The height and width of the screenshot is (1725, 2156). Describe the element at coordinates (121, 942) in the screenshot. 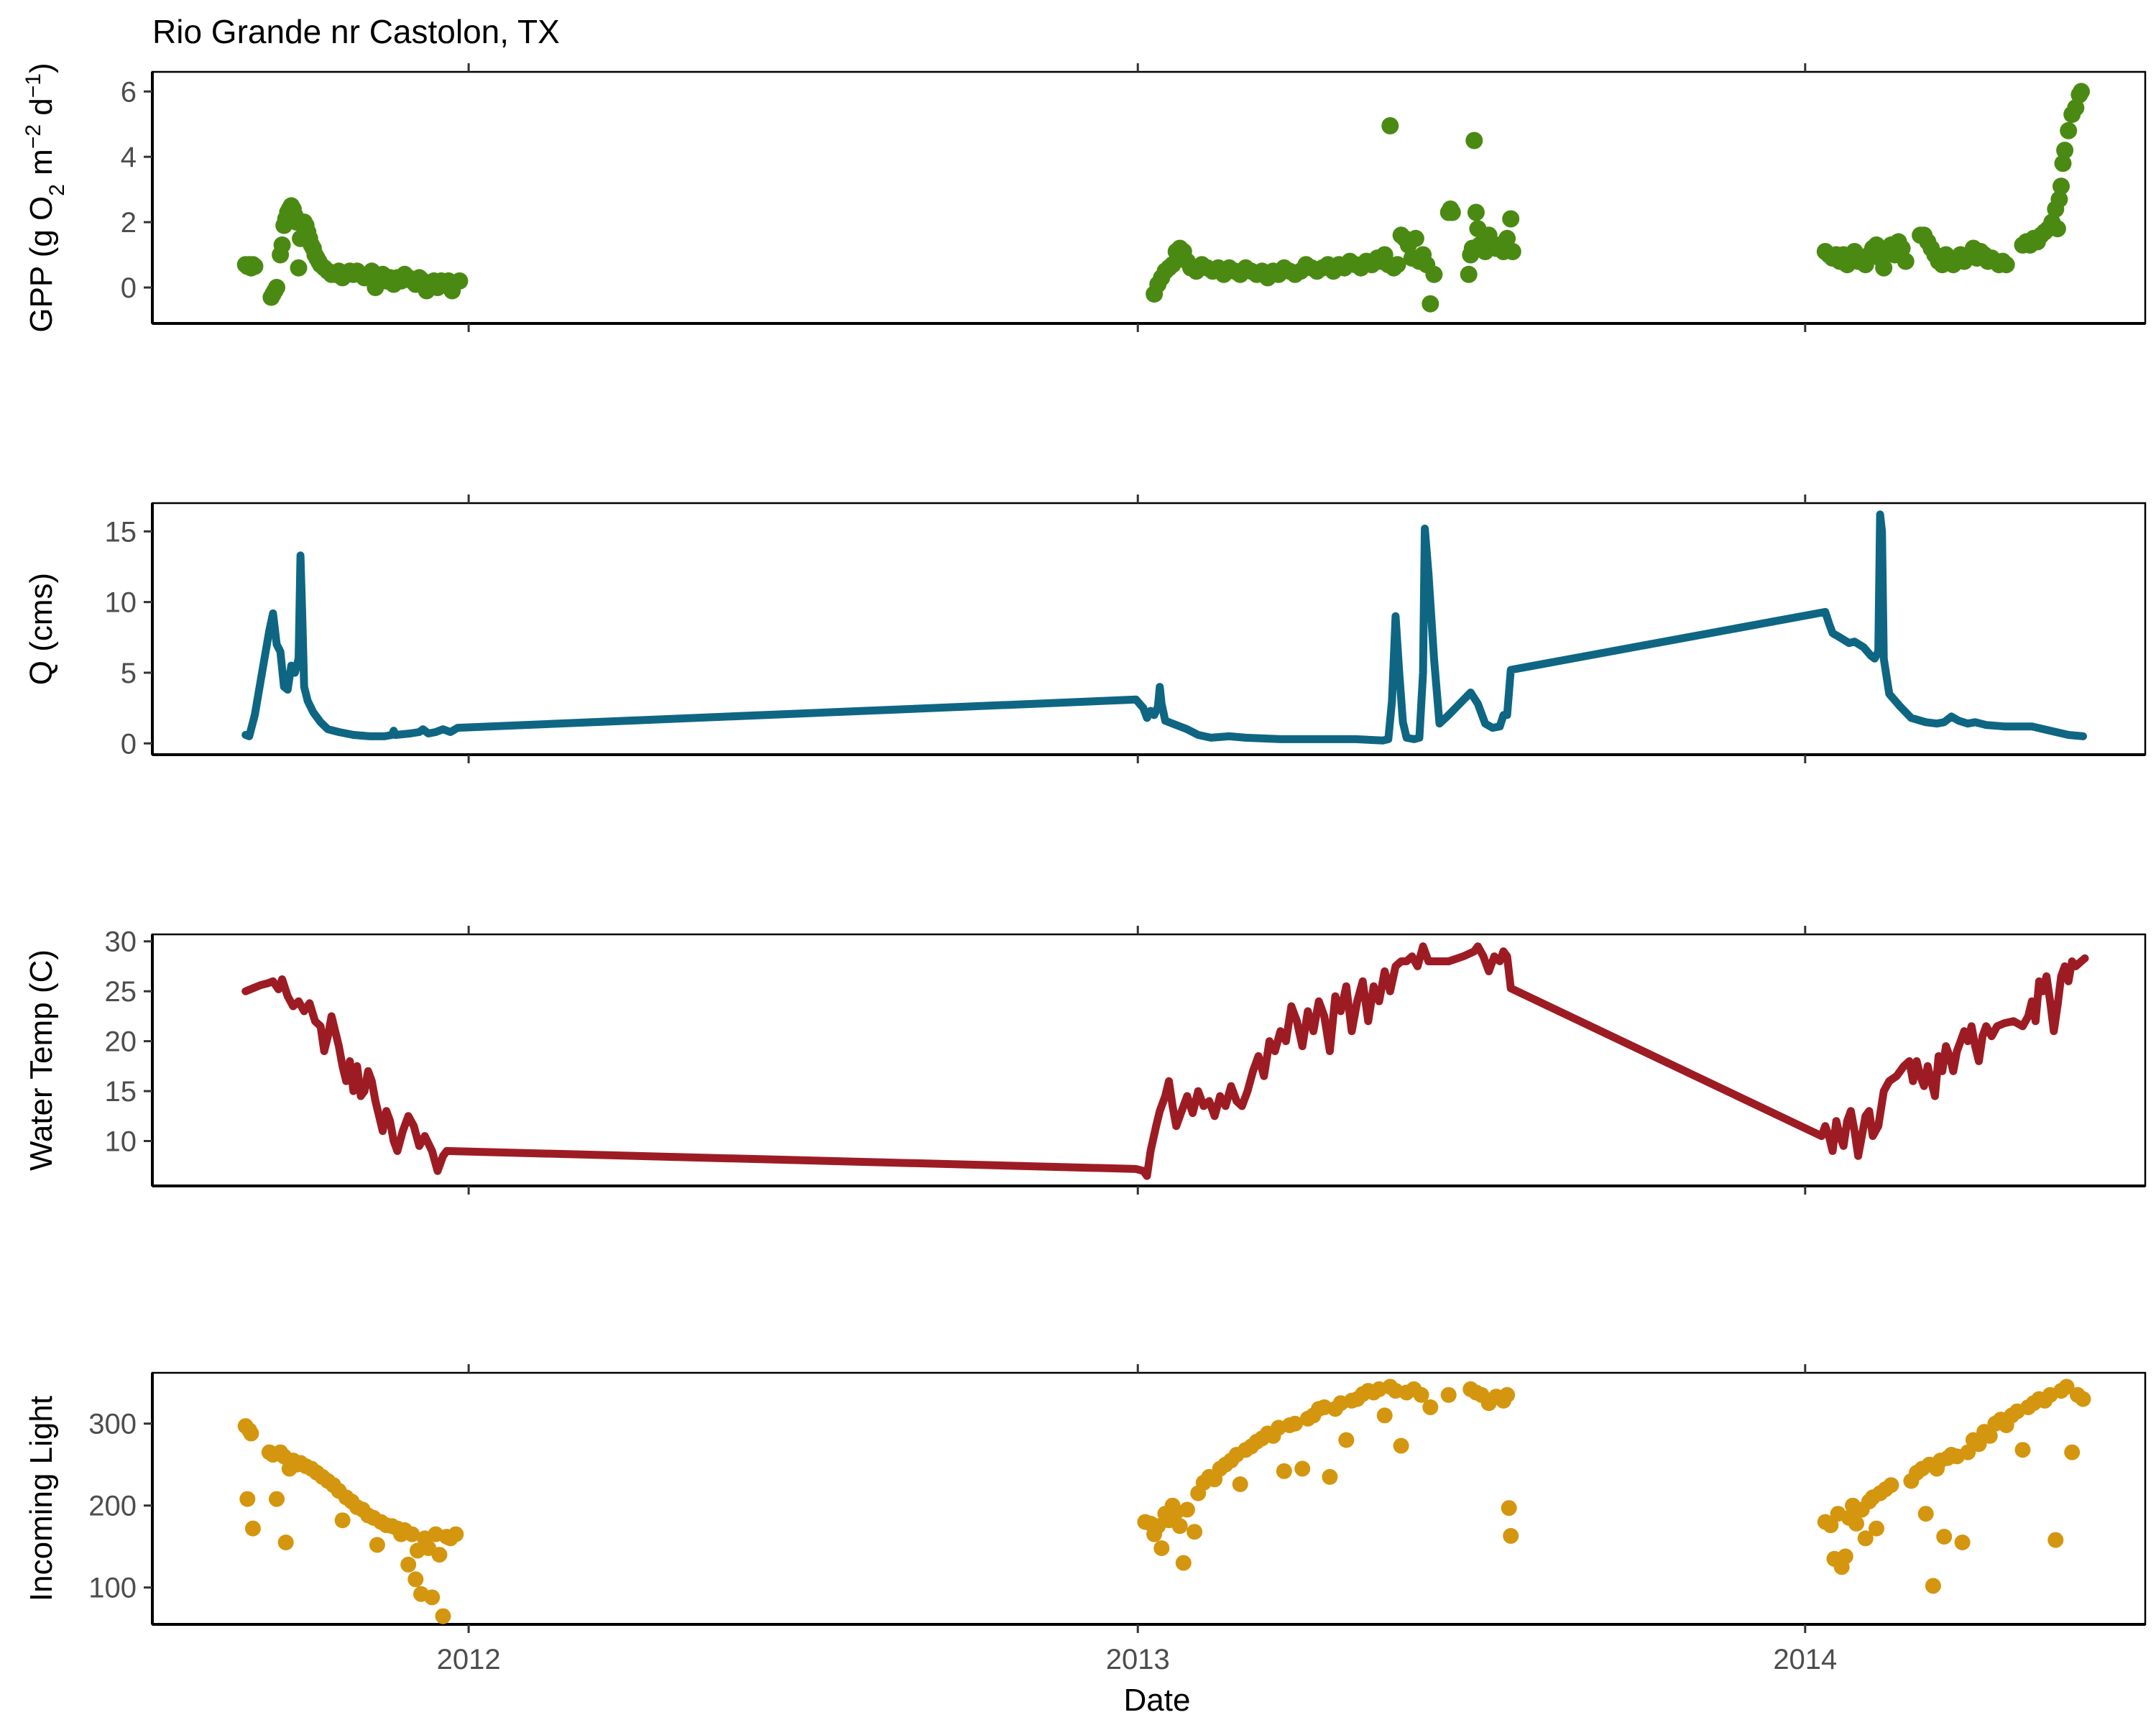

I see `y-tick-label: 30` at that location.